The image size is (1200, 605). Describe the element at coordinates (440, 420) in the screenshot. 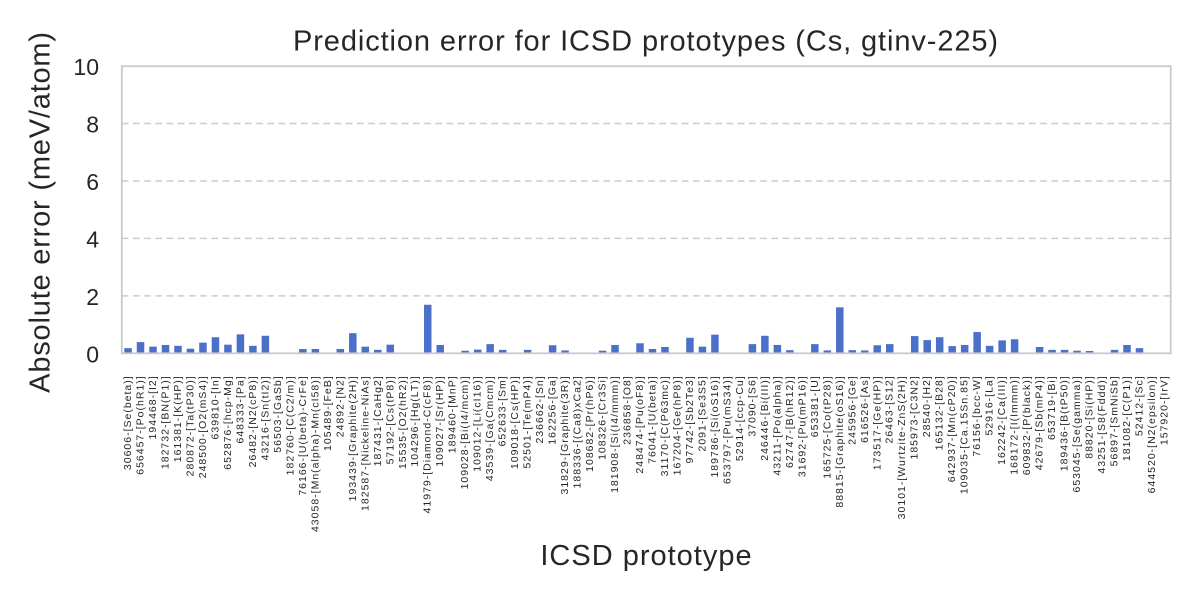

I see `svg-text: 109027-[Sr(HP)]` at that location.